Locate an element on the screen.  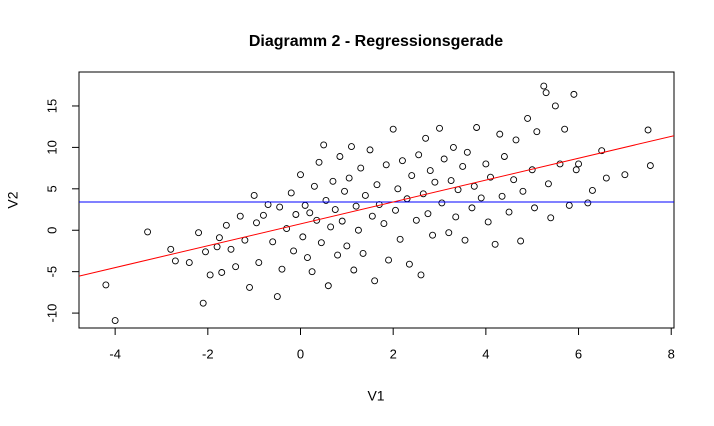
y-tick-label: 0 is located at coordinates (51, 230).